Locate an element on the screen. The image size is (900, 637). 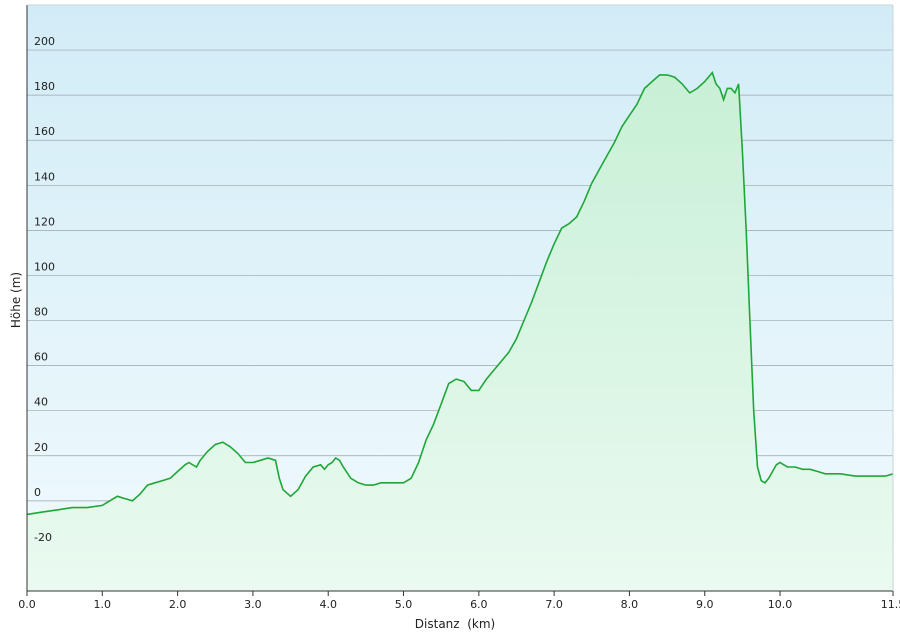
x-tick-label: 8.0 is located at coordinates (630, 604).